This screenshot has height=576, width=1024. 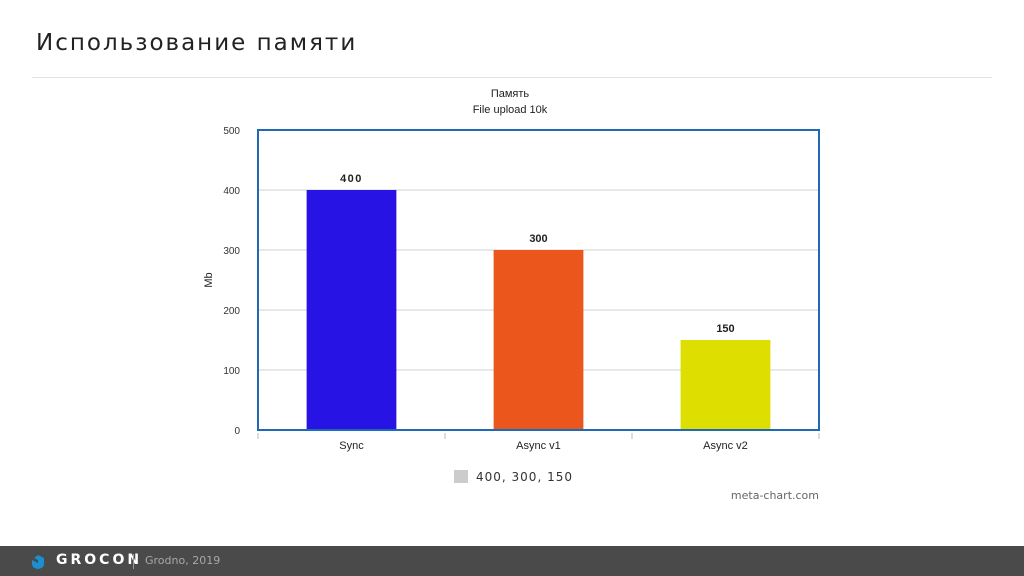 I want to click on y-tick-label: 100, so click(x=231, y=371).